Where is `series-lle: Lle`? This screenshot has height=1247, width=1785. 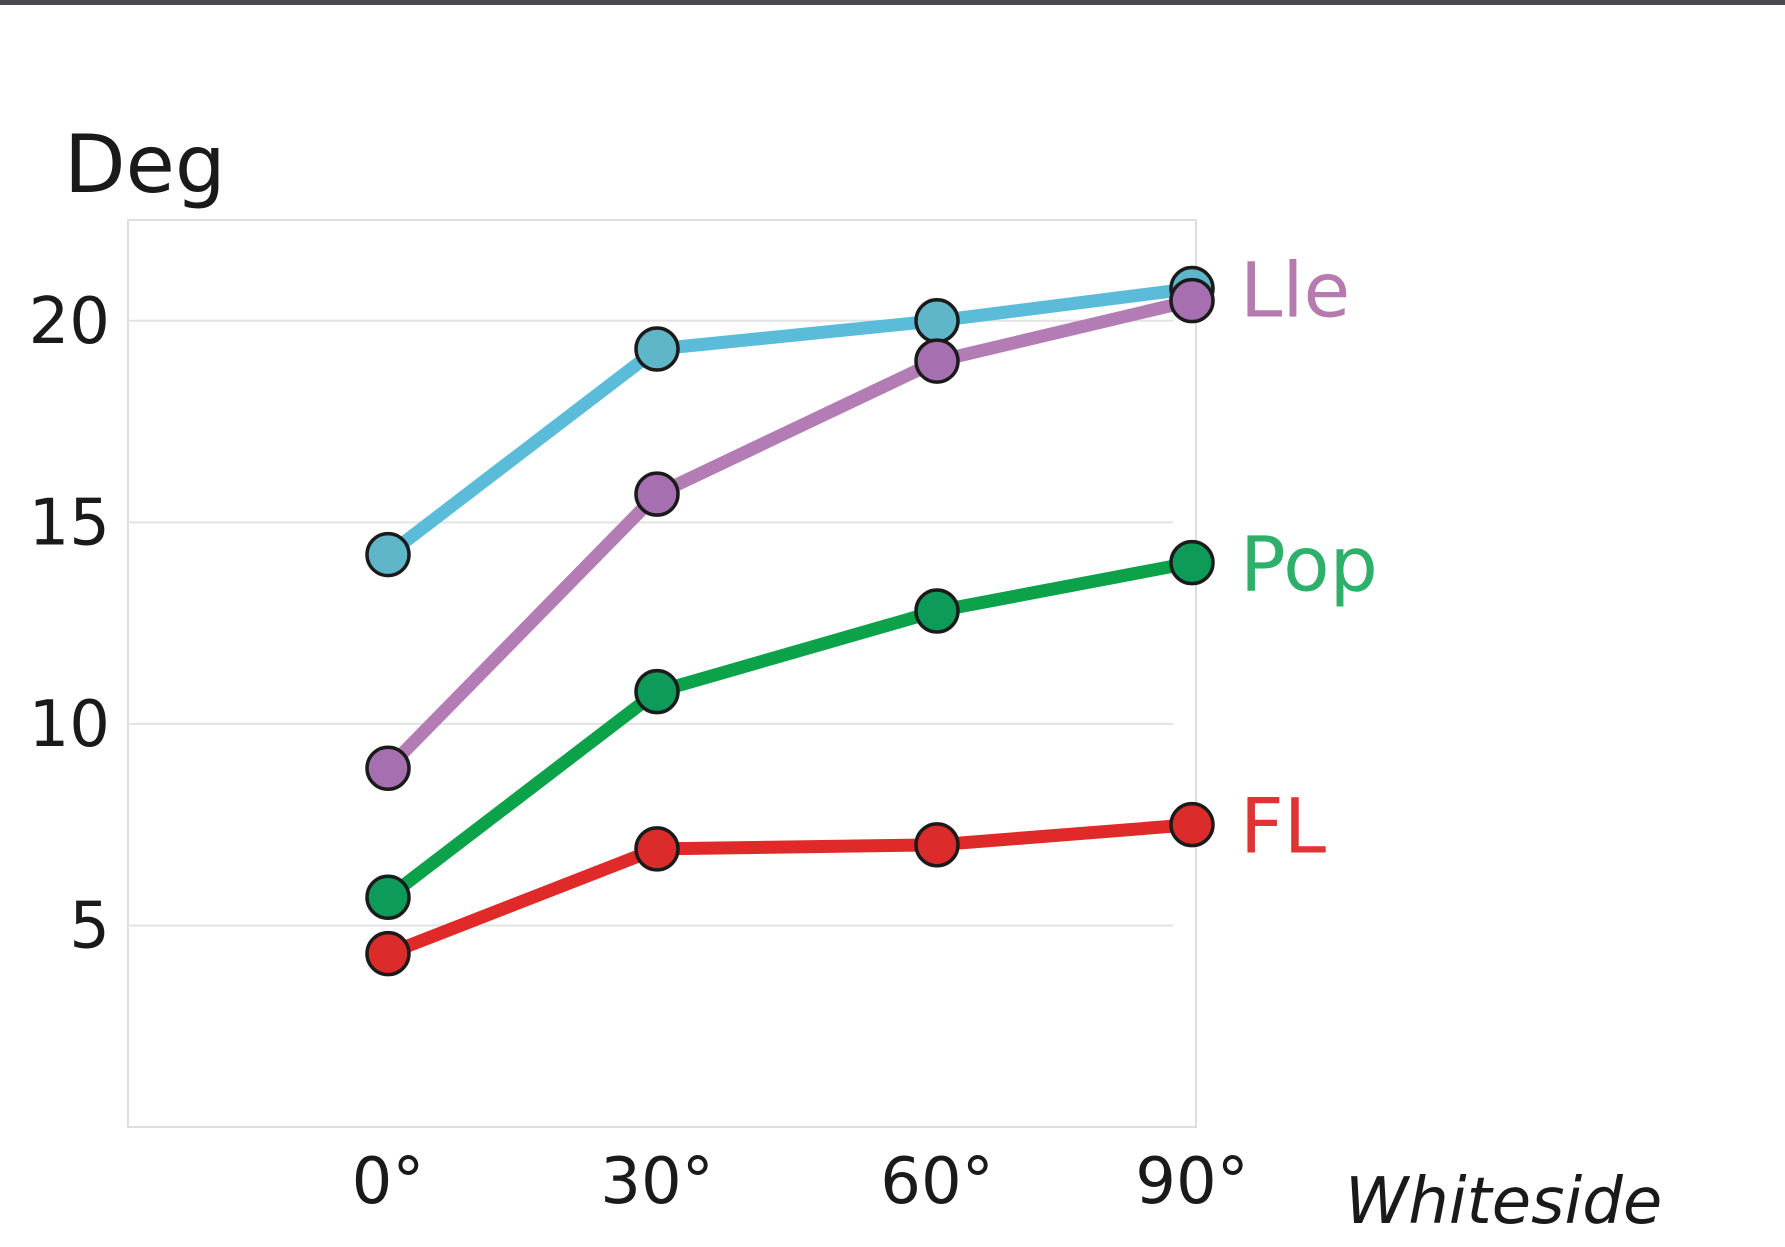
series-lle: Lle is located at coordinates (857, 412).